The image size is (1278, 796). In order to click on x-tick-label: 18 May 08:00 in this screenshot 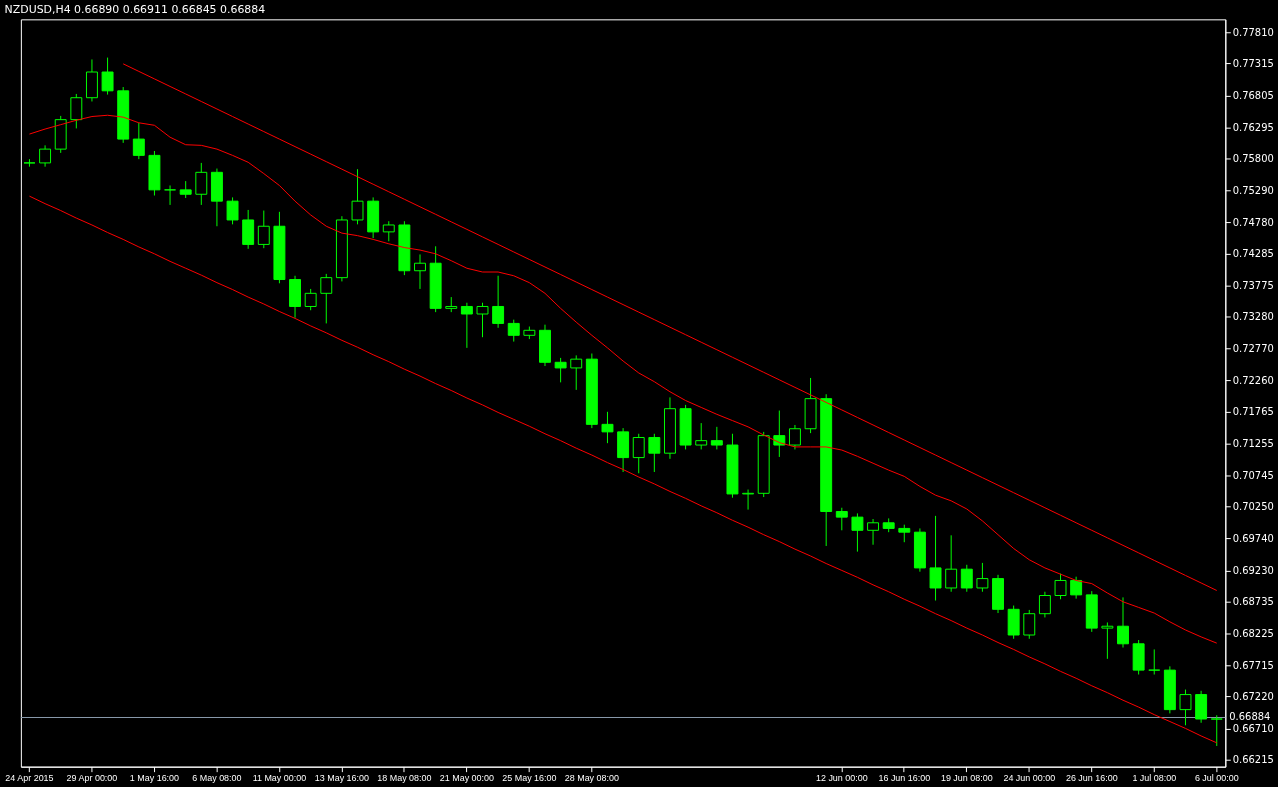, I will do `click(404, 778)`.